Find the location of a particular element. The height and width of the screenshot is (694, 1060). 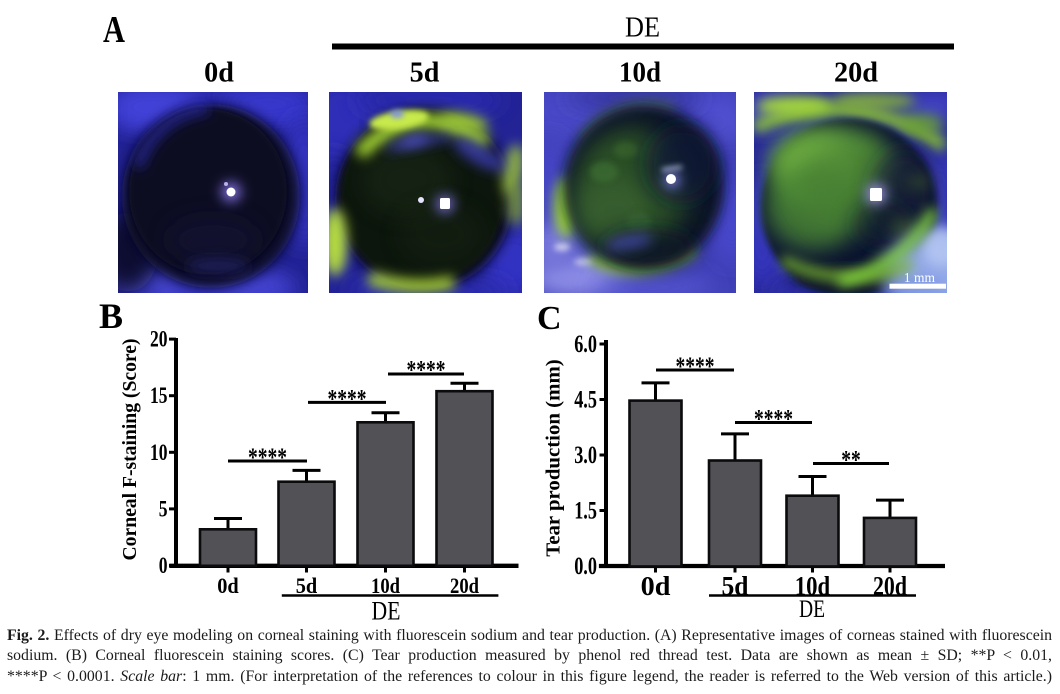

svg-text: 6.0 is located at coordinates (585, 344).